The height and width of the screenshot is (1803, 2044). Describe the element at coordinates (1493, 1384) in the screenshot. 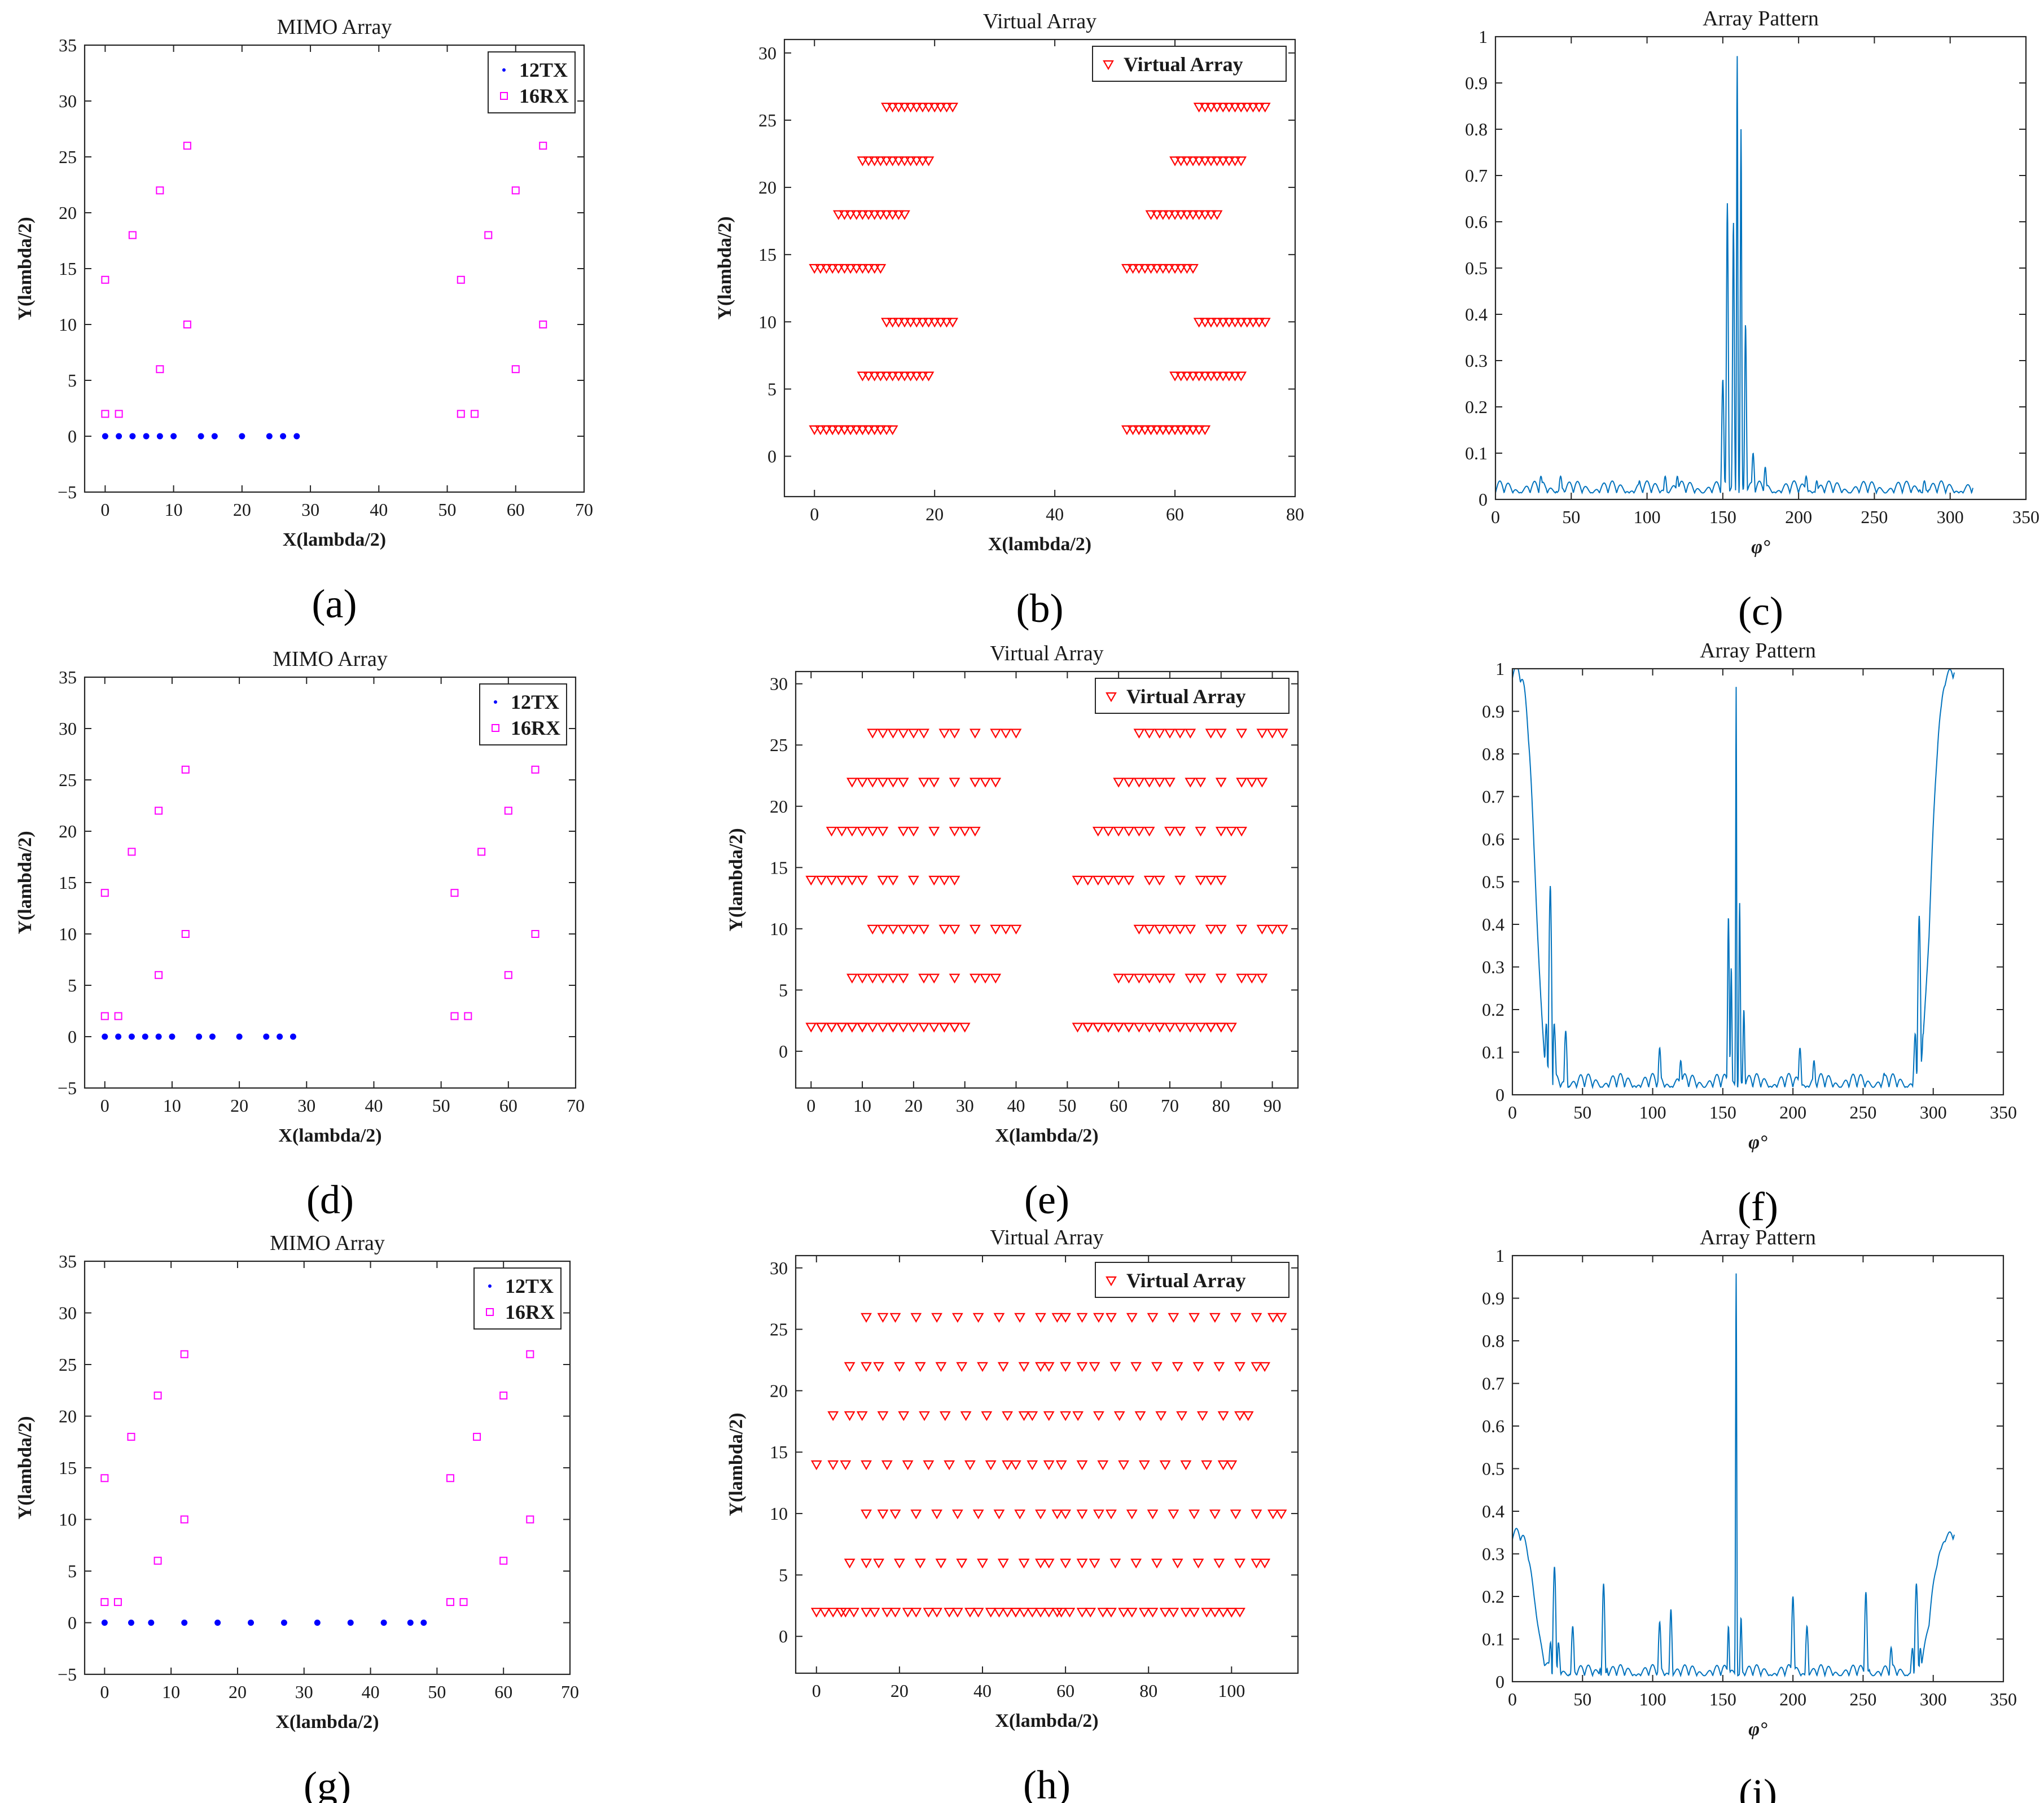

I see `y-tick-label: 0.7` at that location.